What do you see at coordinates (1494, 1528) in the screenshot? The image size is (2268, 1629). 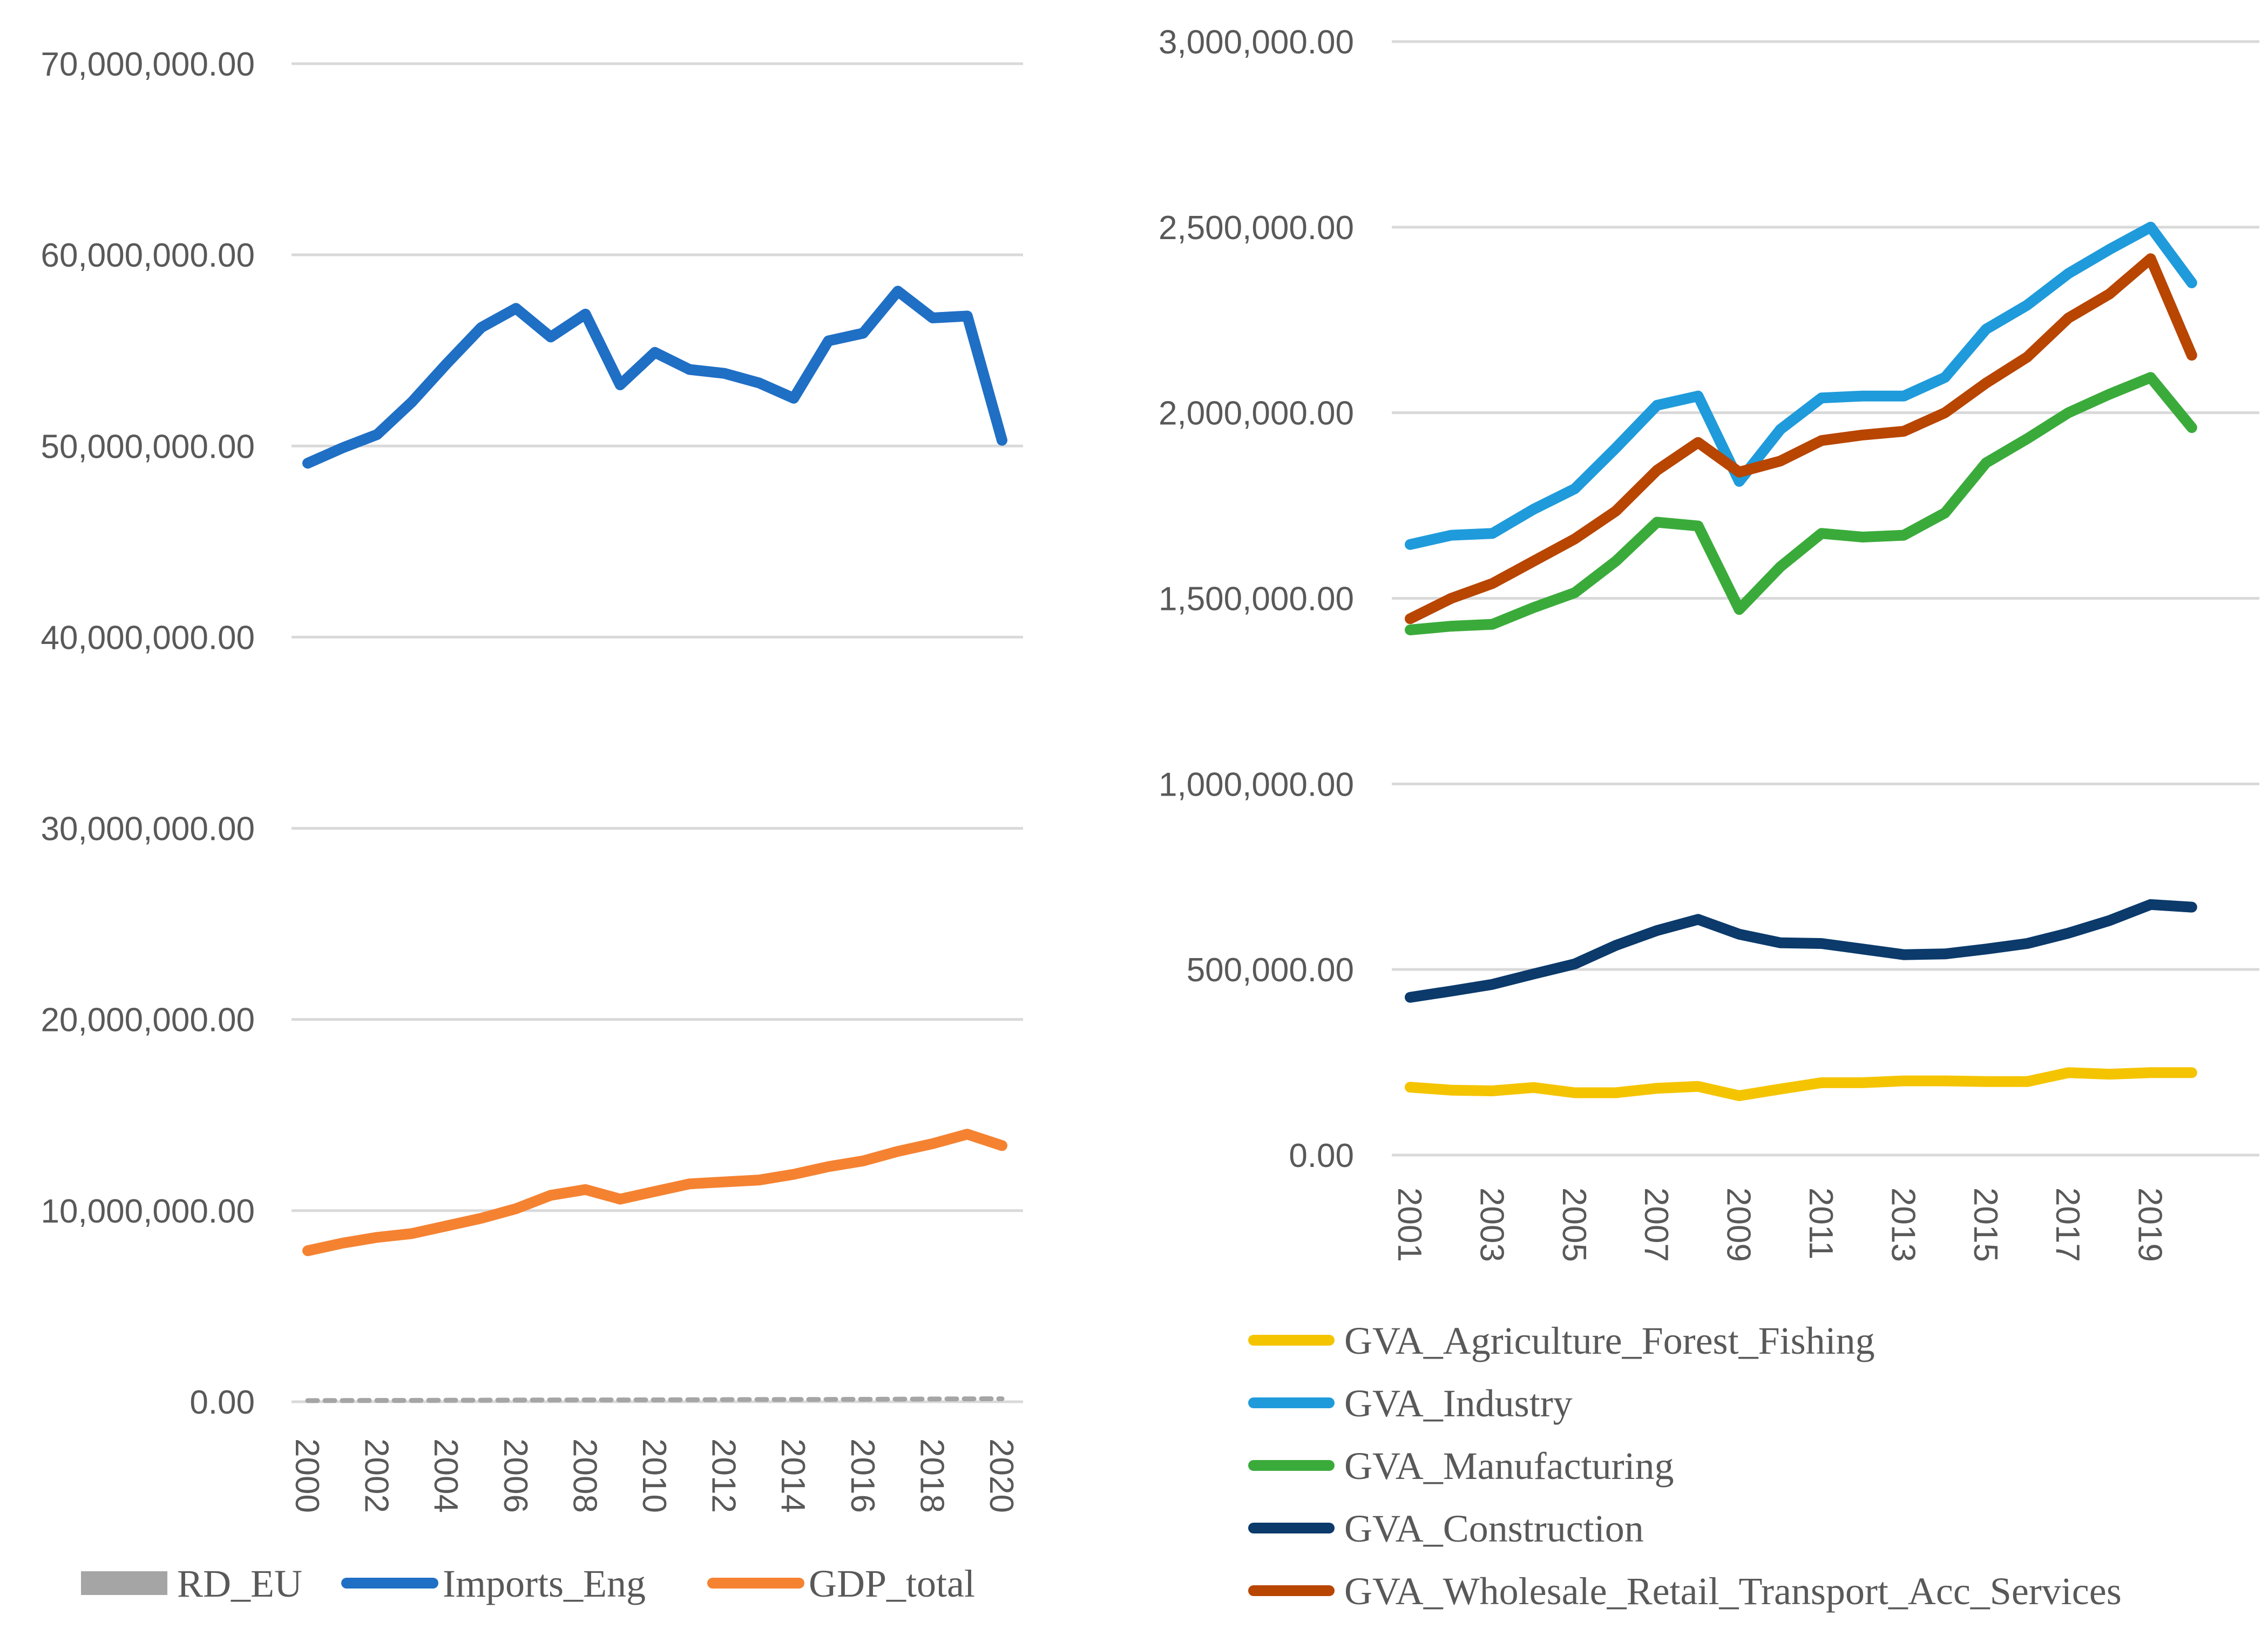 I see `right-legend-label-gva-construction: GVA_Construction` at bounding box center [1494, 1528].